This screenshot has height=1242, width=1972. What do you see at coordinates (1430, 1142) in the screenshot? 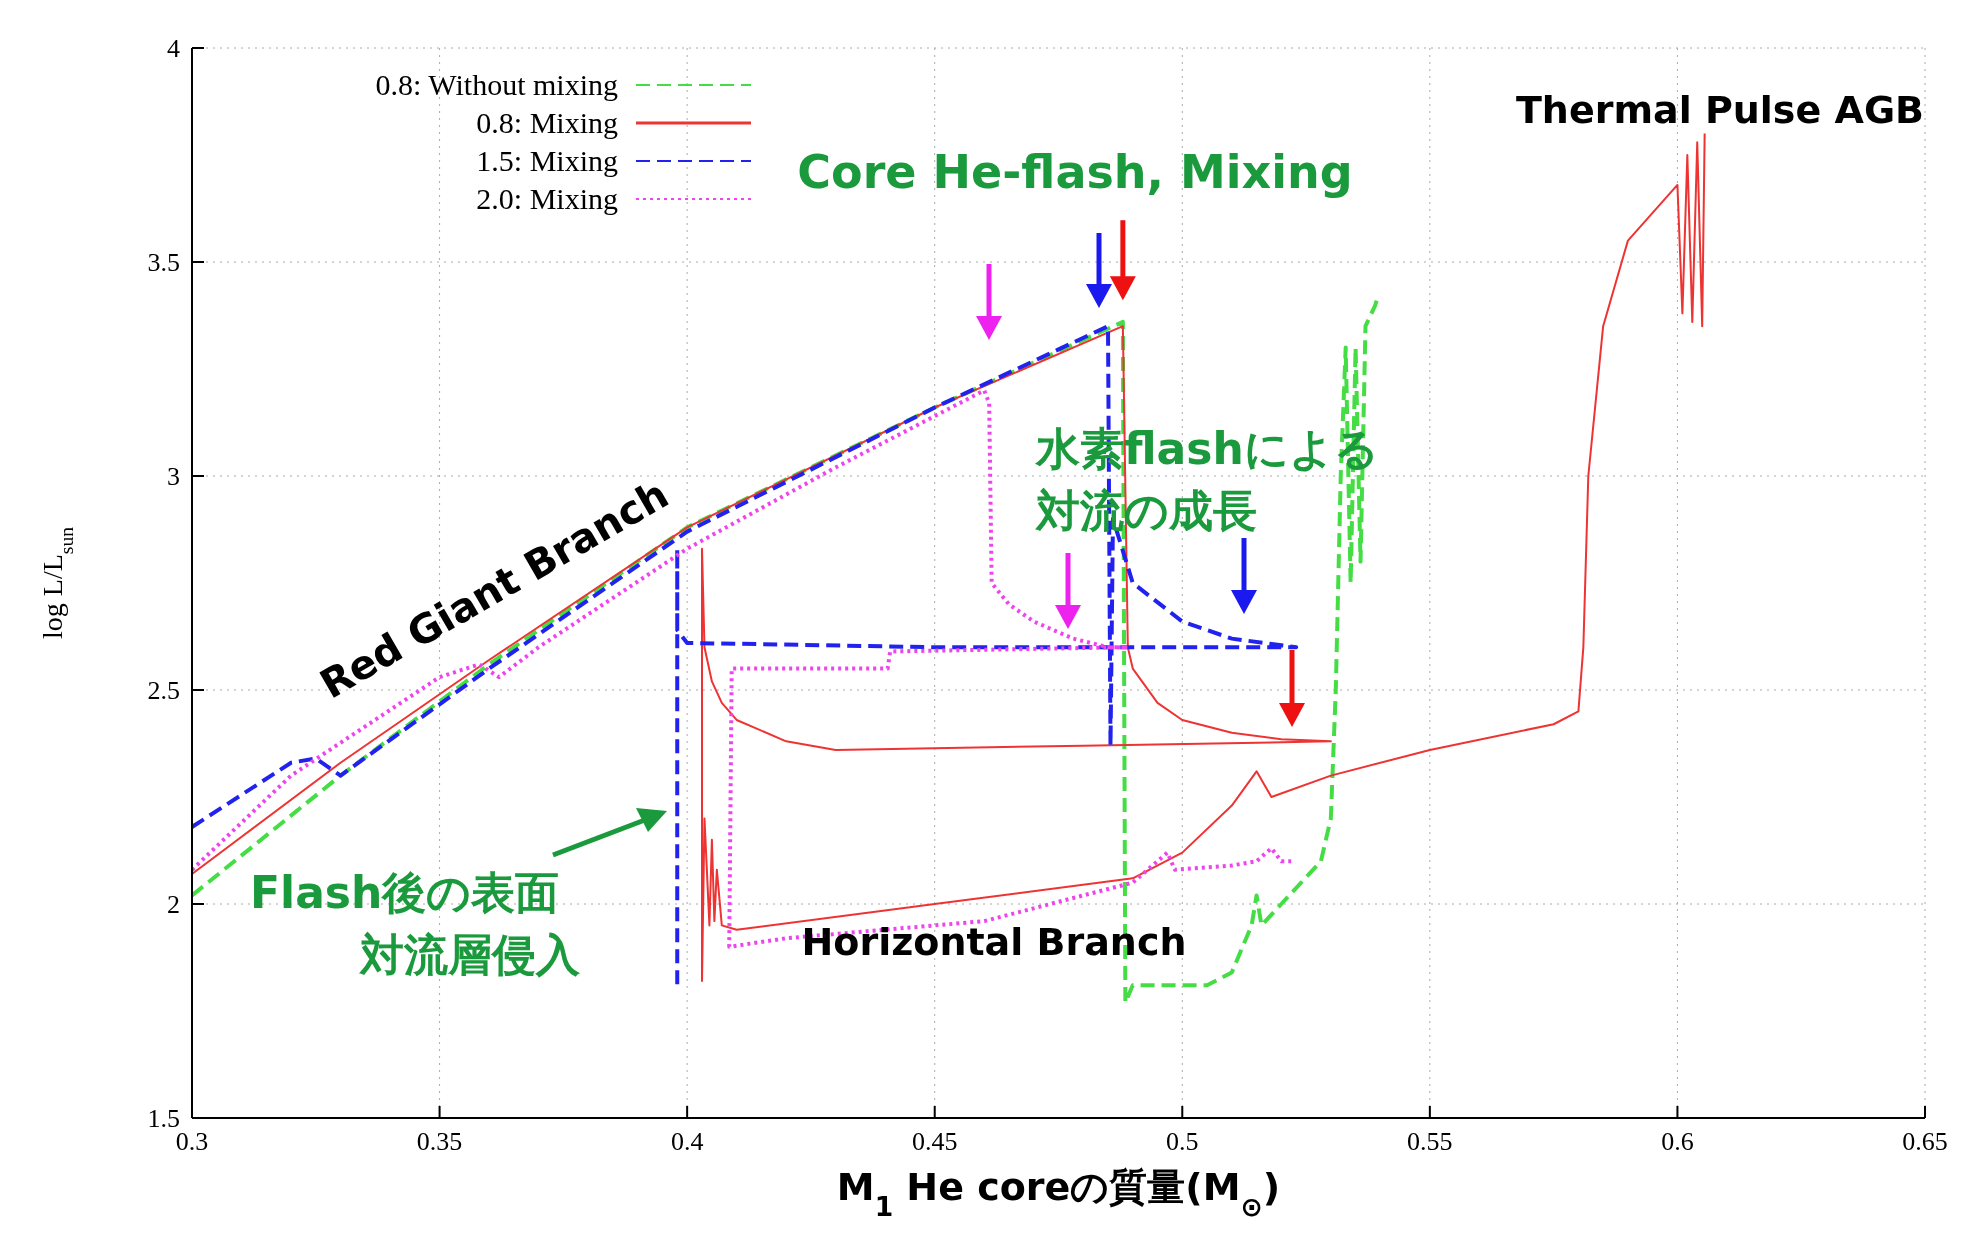
I see `x-tick-label: 0.55` at bounding box center [1430, 1142].